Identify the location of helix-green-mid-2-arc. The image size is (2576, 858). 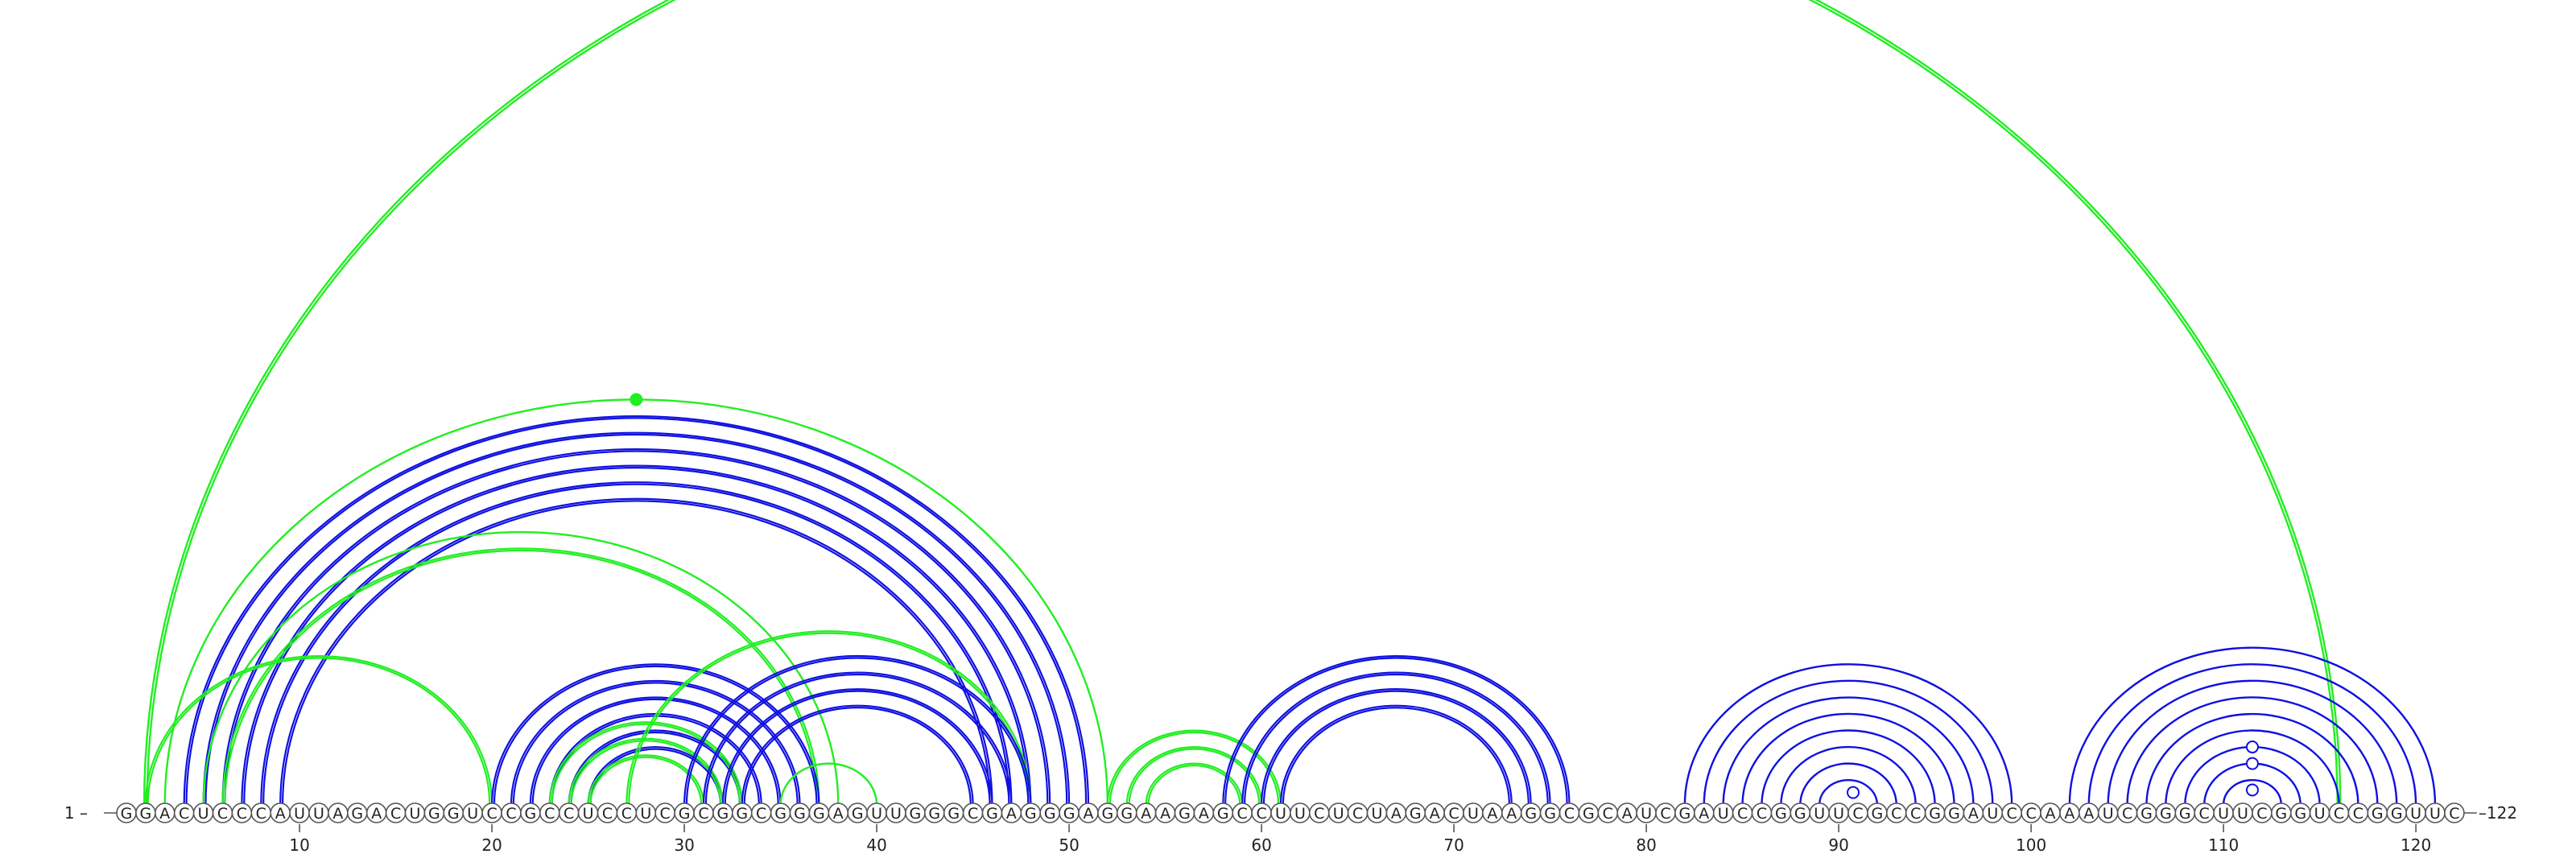
(520, 676).